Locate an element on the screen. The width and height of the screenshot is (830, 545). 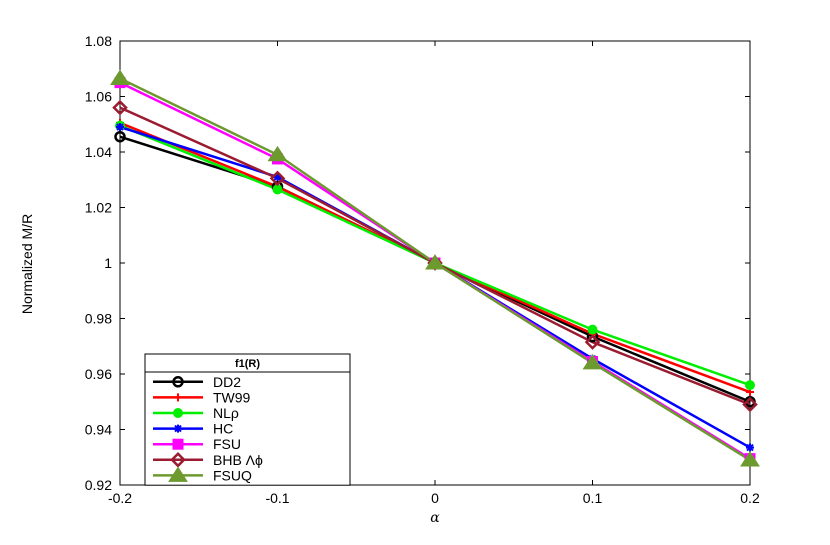
y-tick-label: 0.92 is located at coordinates (98, 485).